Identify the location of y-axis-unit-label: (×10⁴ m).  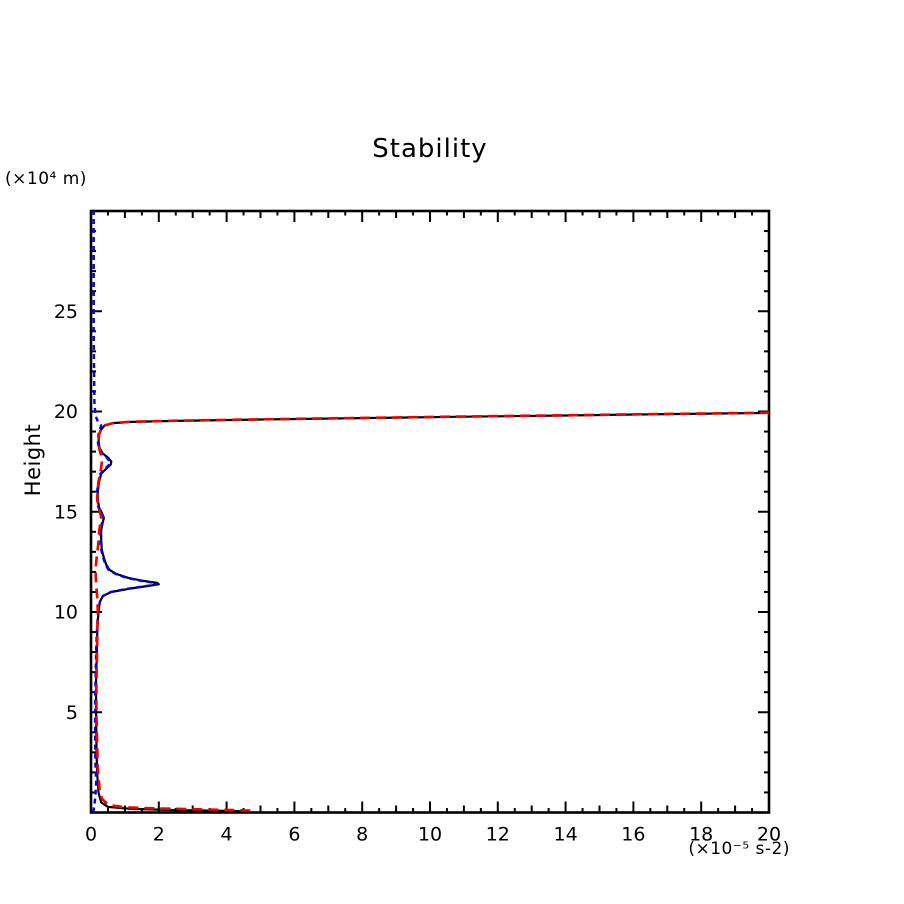
(46, 179).